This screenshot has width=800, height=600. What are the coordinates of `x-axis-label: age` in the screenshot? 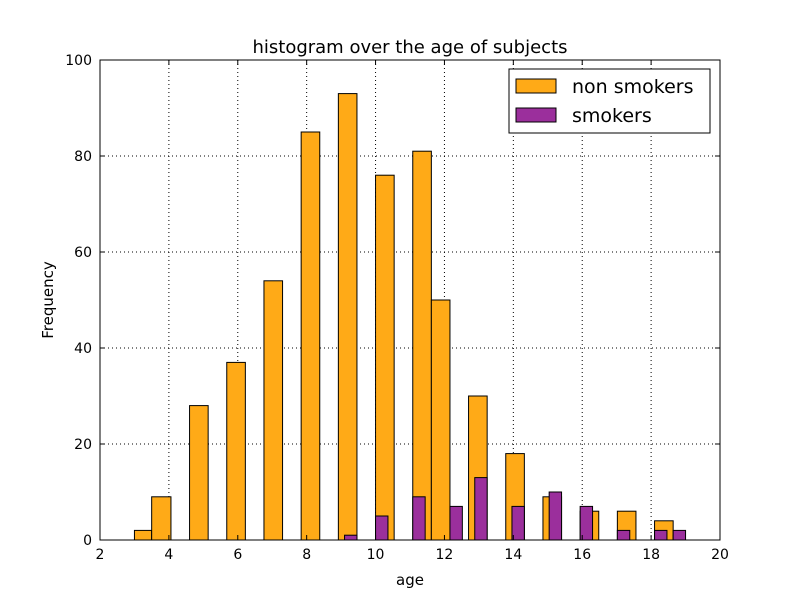 It's located at (410, 580).